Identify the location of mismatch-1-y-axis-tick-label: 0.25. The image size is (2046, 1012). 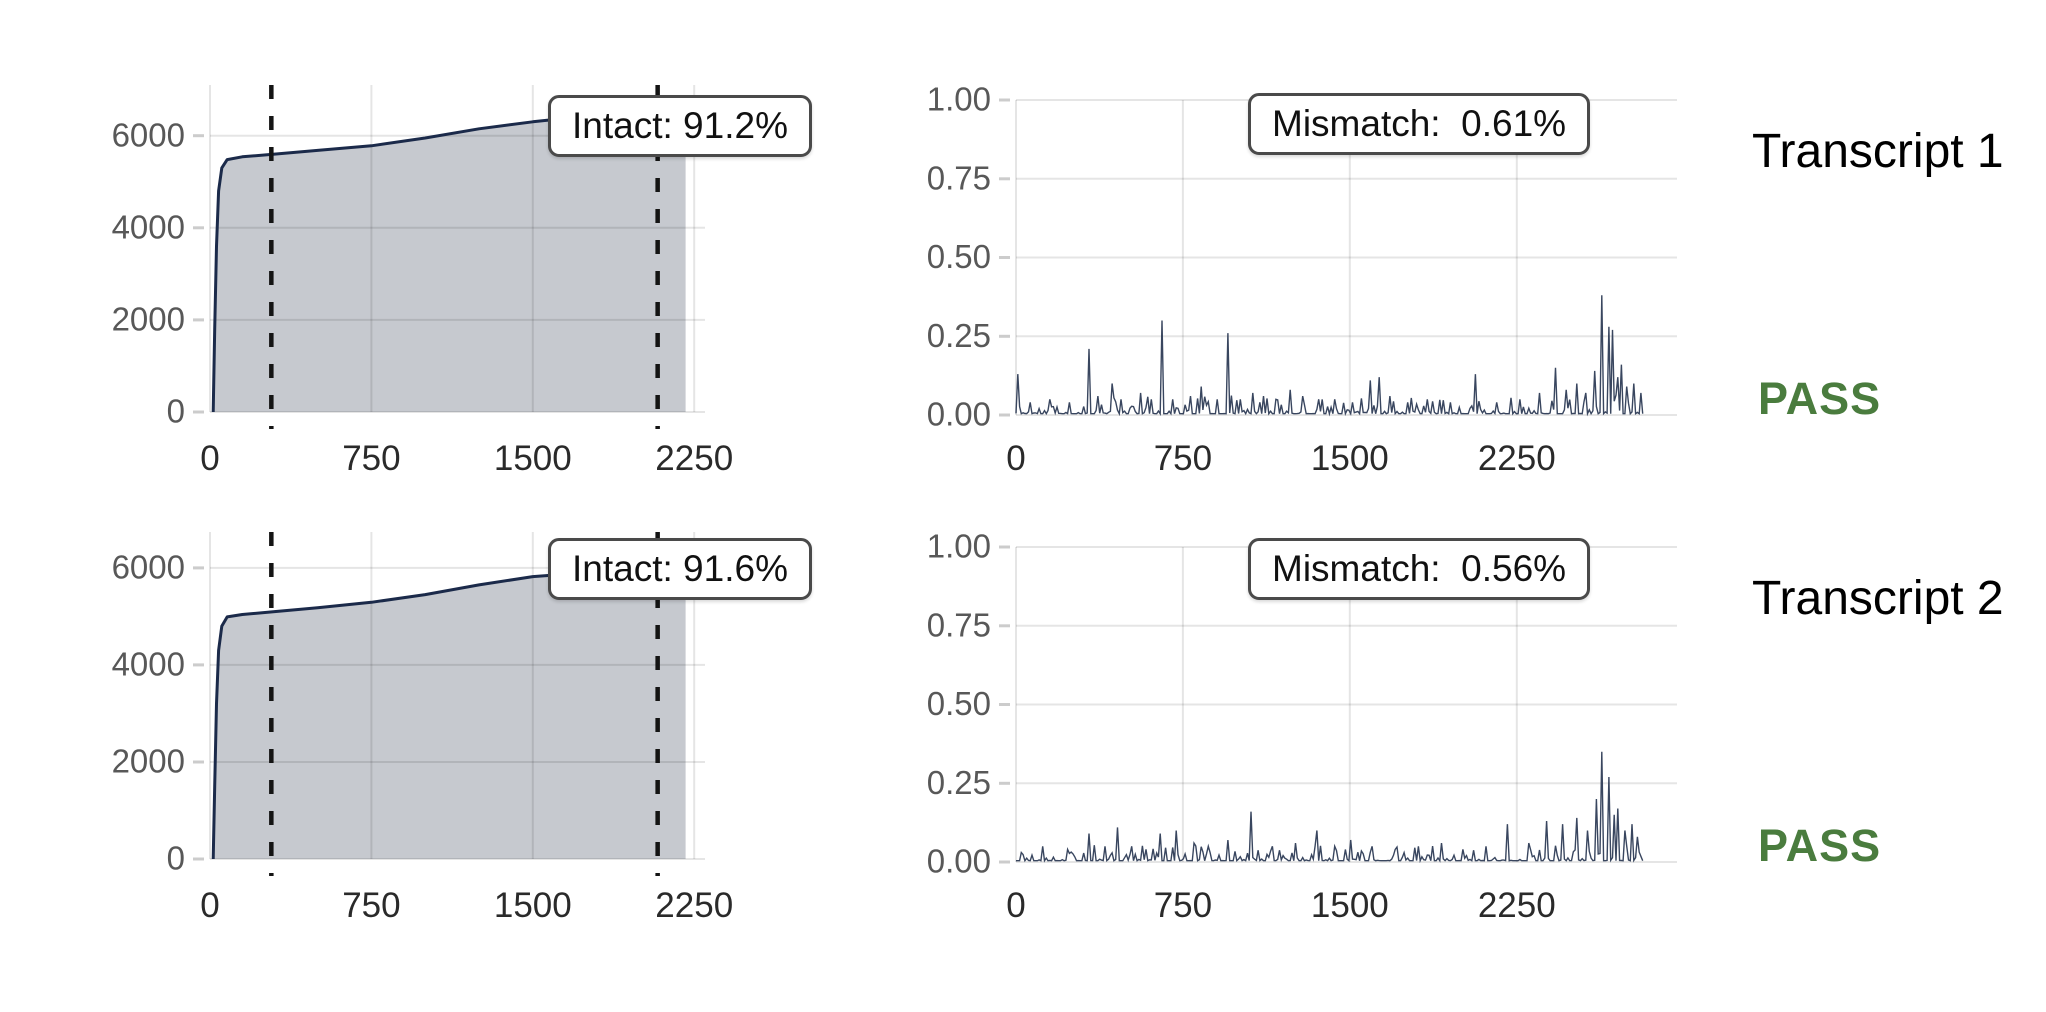
(959, 335).